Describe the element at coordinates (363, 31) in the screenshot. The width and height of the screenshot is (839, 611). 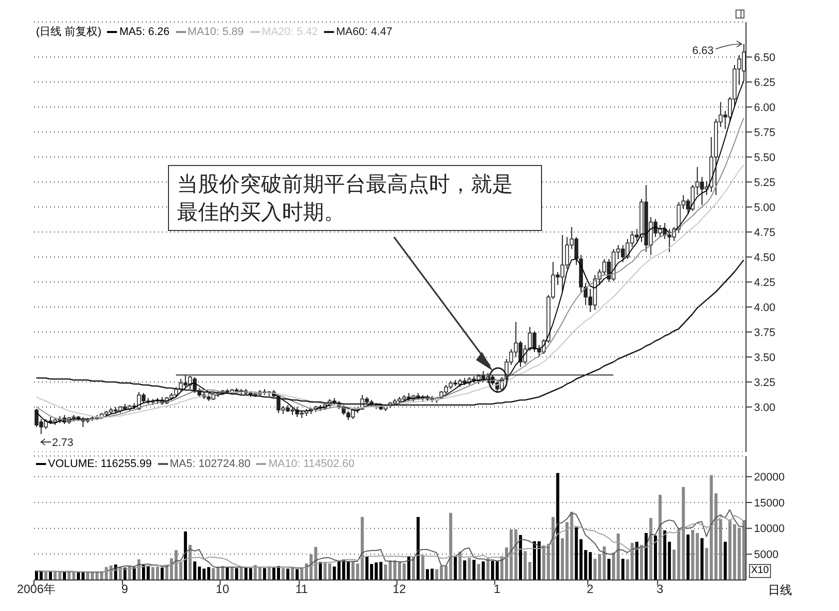
I see `legend-label: MA60: 4.47` at that location.